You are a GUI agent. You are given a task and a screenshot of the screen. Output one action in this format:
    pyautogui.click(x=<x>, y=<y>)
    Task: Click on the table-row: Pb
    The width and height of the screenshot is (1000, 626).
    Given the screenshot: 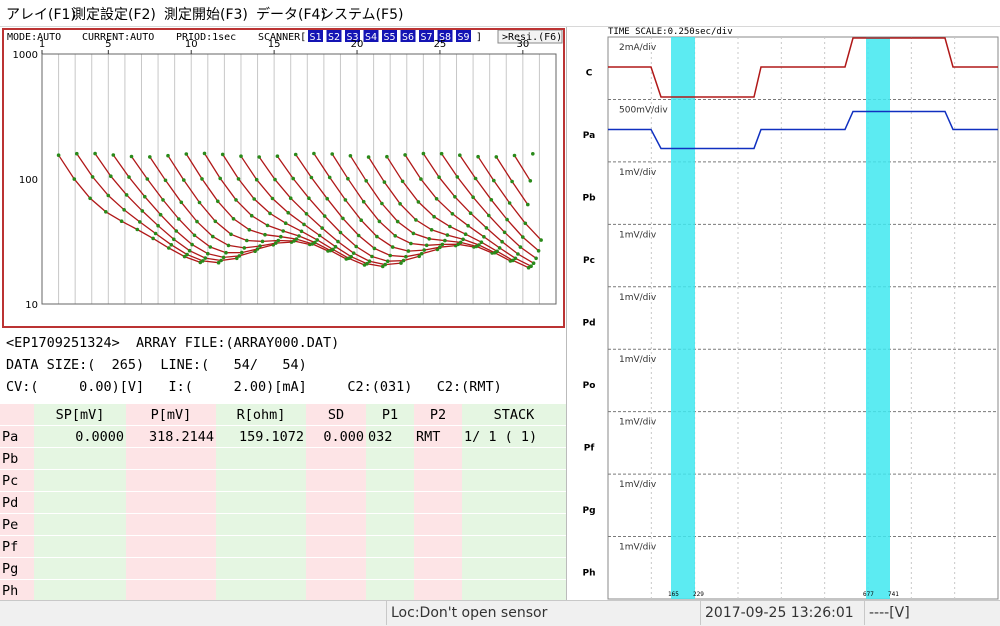 What is the action you would take?
    pyautogui.click(x=283, y=458)
    